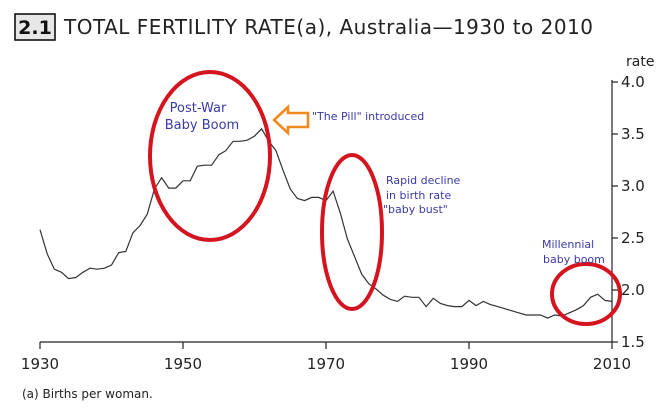  What do you see at coordinates (628, 212) in the screenshot?
I see `y-ticks: 1.5 2.0 2.5 3.0 3.5 4.0` at bounding box center [628, 212].